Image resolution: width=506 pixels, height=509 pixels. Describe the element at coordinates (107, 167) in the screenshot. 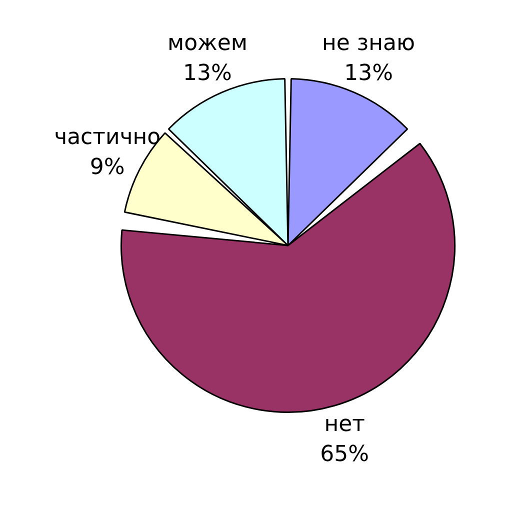

I see `data-label: 9%` at that location.